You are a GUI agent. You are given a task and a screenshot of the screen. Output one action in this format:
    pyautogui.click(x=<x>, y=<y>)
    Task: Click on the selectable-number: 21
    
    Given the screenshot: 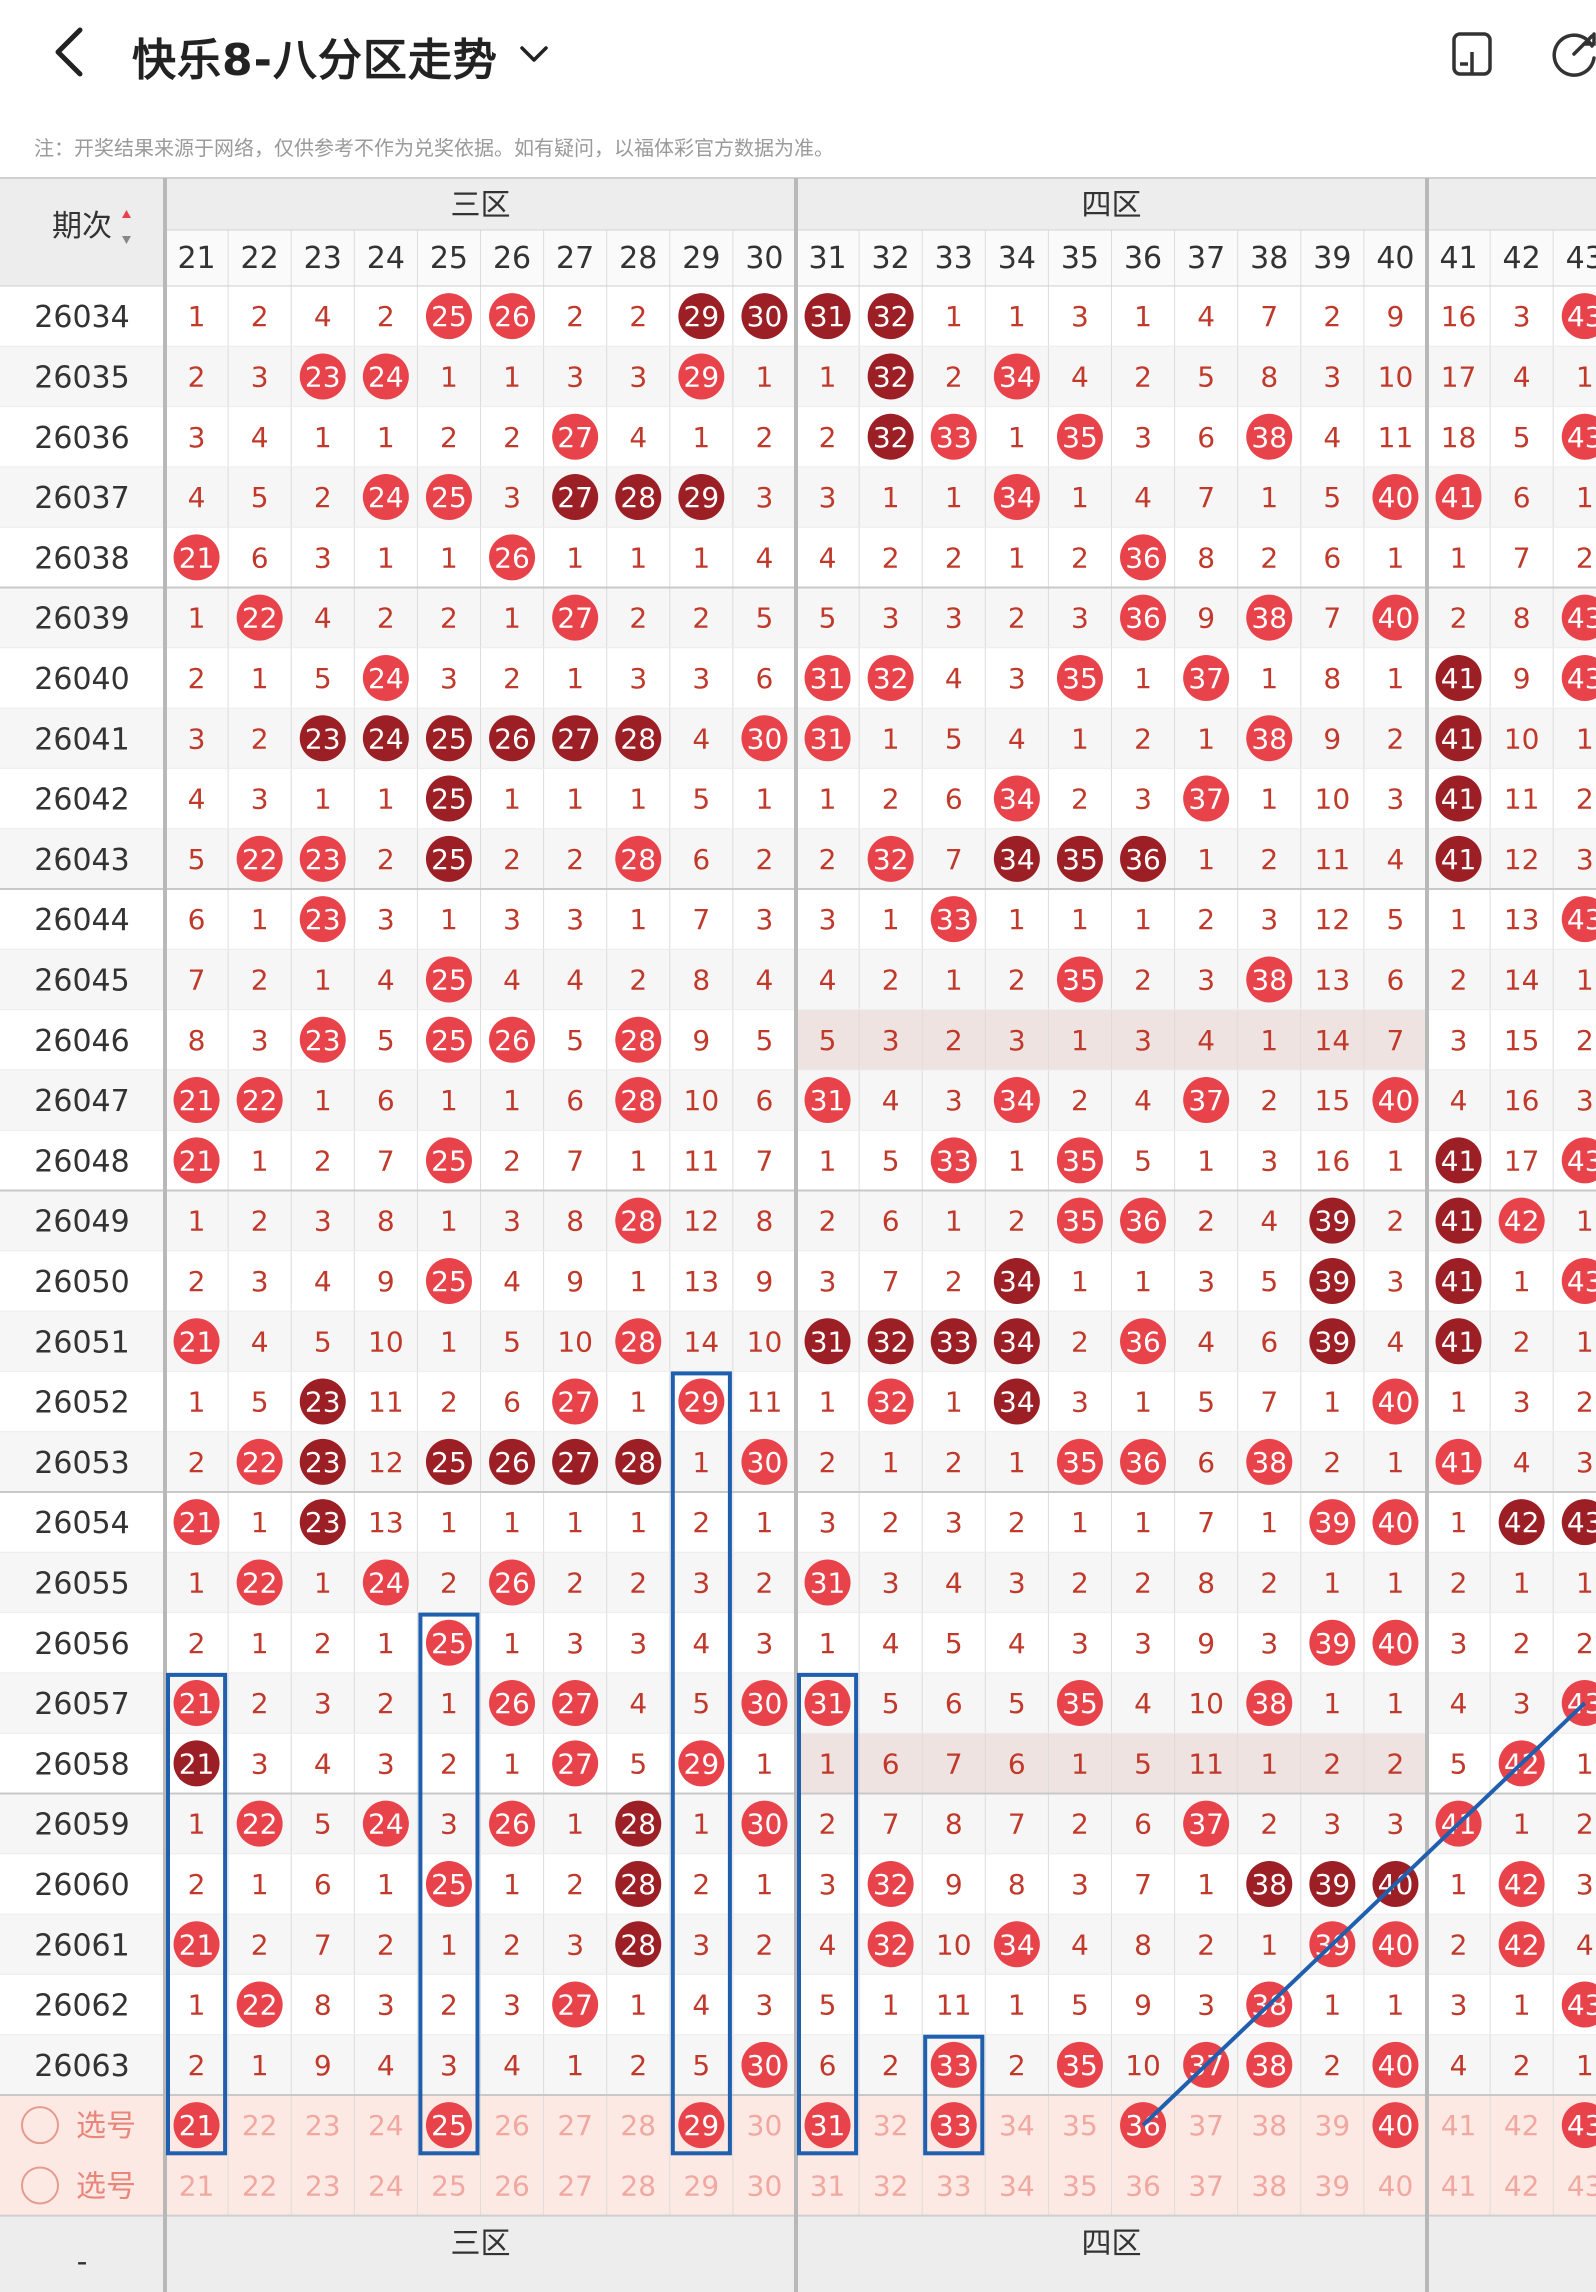 What is the action you would take?
    pyautogui.click(x=197, y=2185)
    